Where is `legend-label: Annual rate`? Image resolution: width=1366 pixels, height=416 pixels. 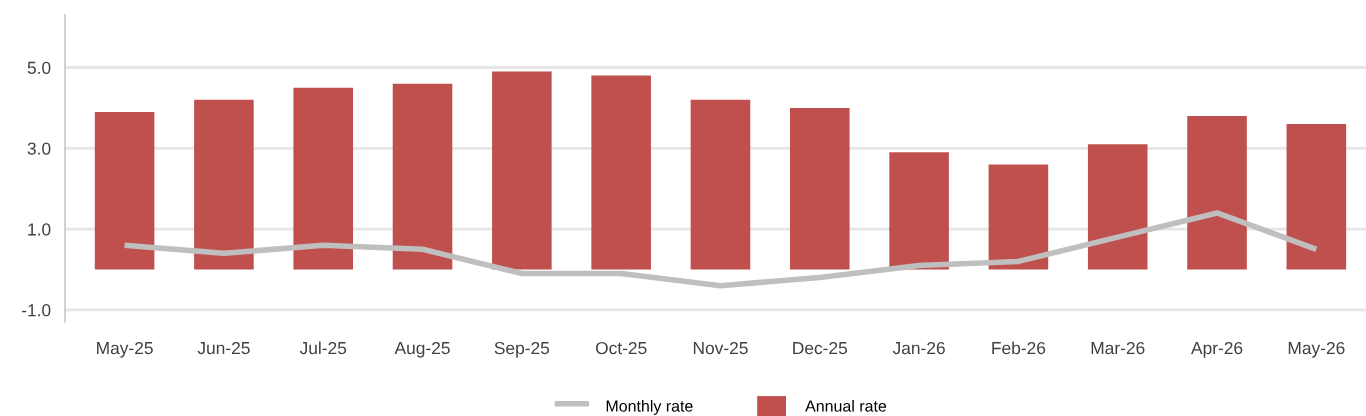 legend-label: Annual rate is located at coordinates (846, 406).